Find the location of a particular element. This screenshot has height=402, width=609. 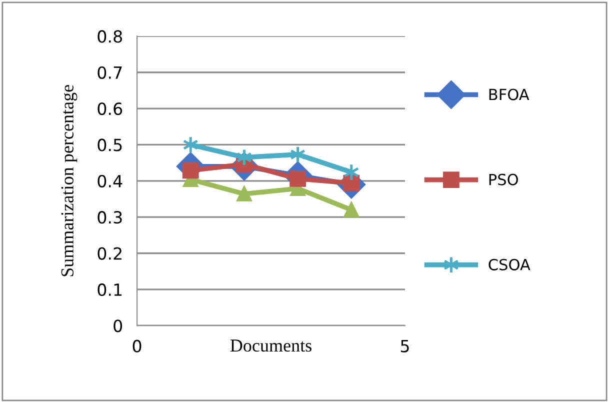

x-axis-title: Documents is located at coordinates (271, 346).